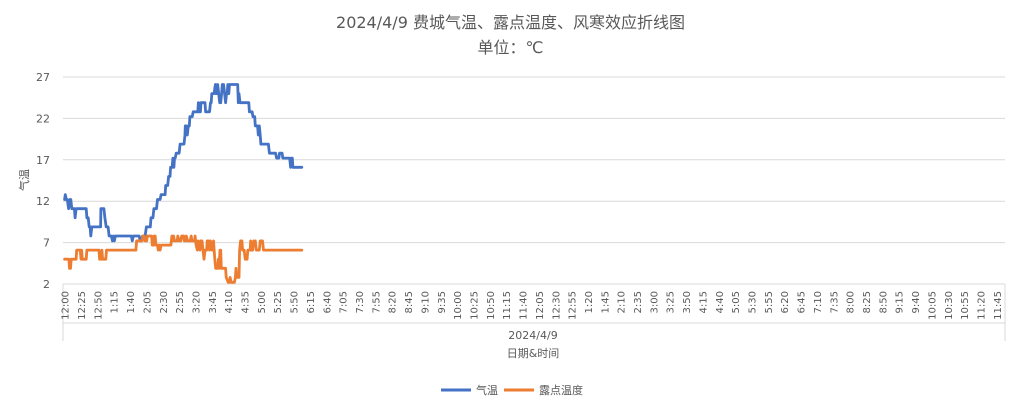  Describe the element at coordinates (785, 302) in the screenshot. I see `x-tick-label: 6:20` at that location.